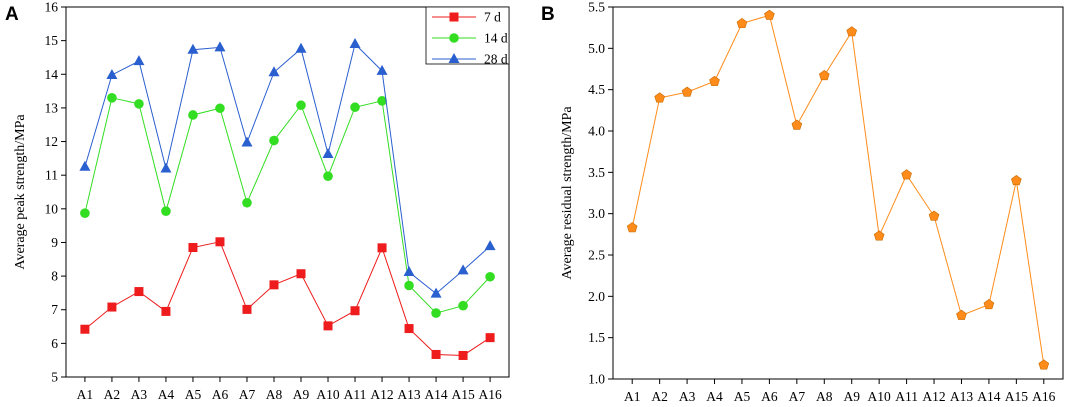 The image size is (1065, 407). Describe the element at coordinates (408, 394) in the screenshot. I see `x-tick-label: A13` at that location.